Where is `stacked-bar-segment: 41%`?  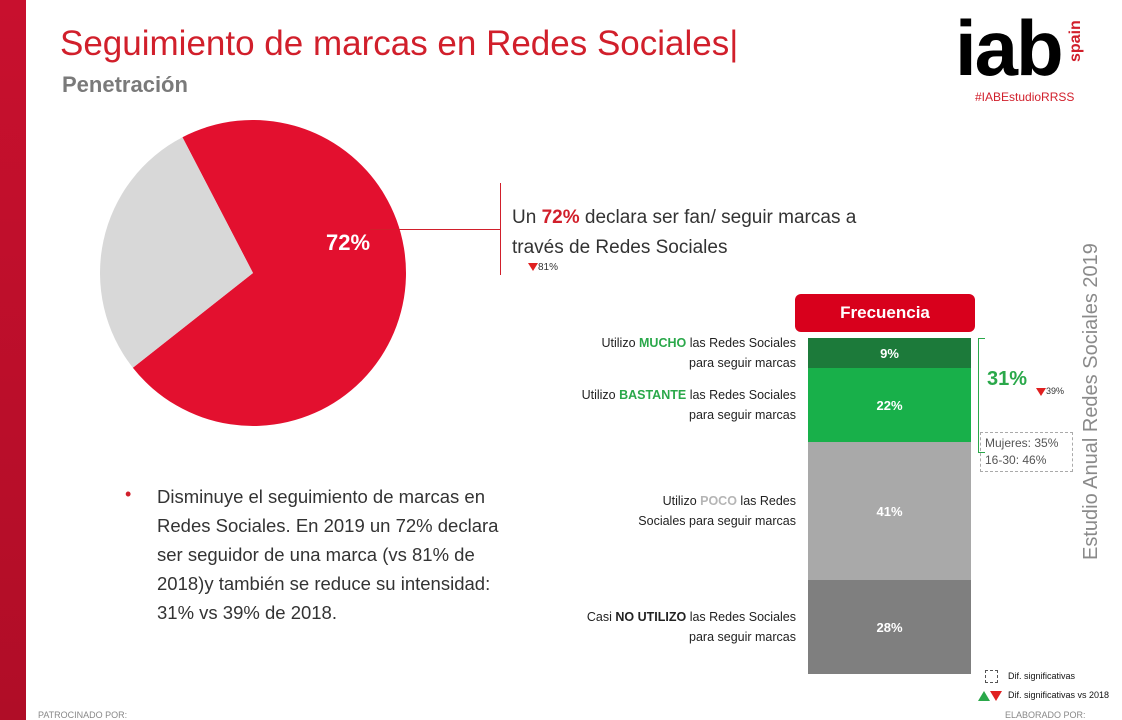
stacked-bar-segment: 41% is located at coordinates (889, 511).